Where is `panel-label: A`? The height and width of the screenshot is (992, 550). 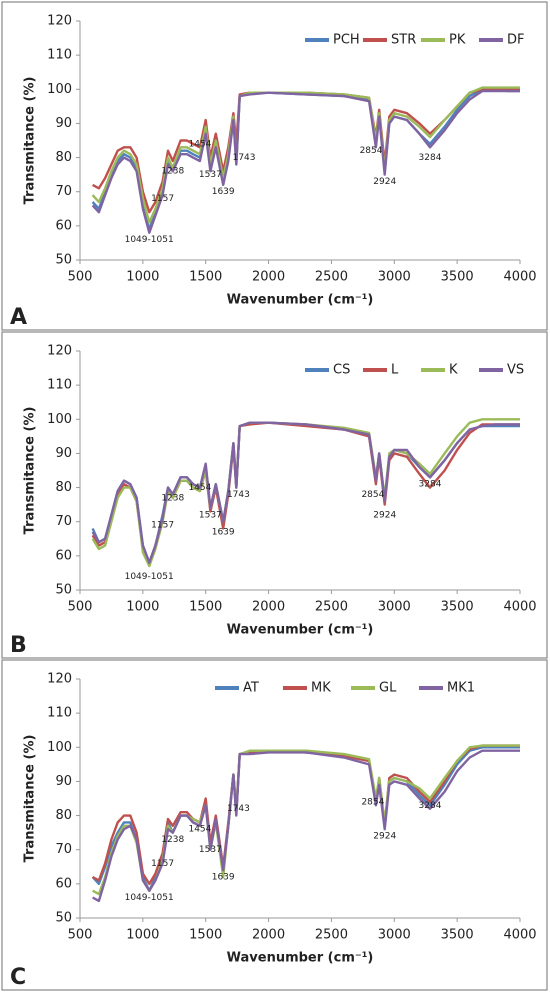
panel-label: A is located at coordinates (18, 317).